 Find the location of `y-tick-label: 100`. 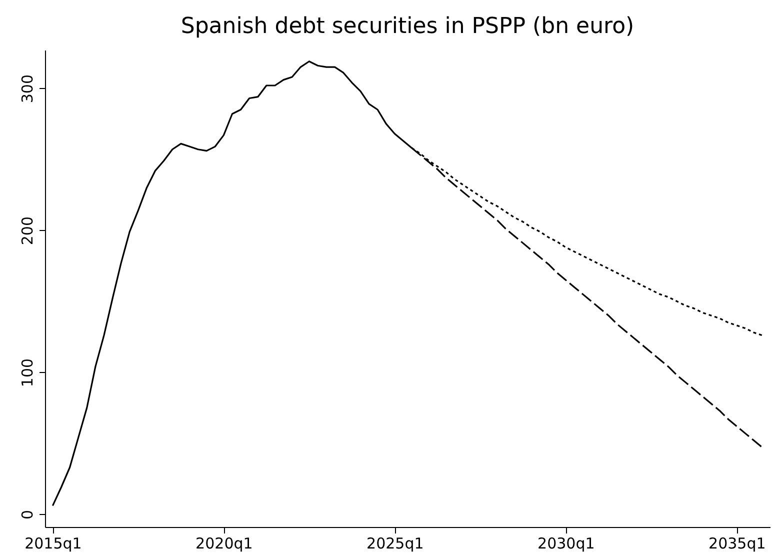

y-tick-label: 100 is located at coordinates (27, 373).